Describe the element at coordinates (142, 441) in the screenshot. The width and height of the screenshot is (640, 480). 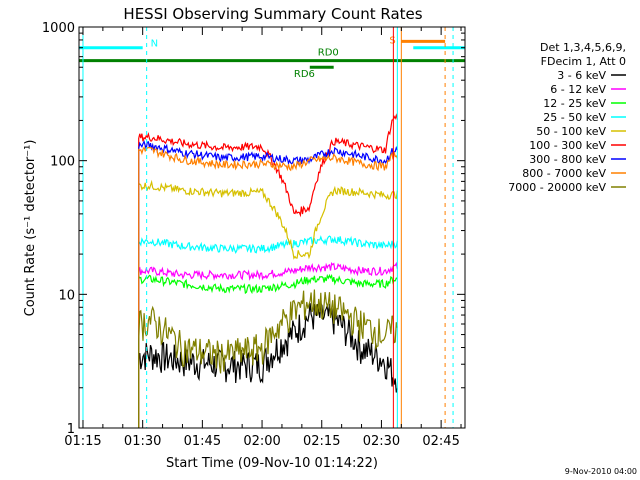
I see `x-tick-label: 01:30` at that location.